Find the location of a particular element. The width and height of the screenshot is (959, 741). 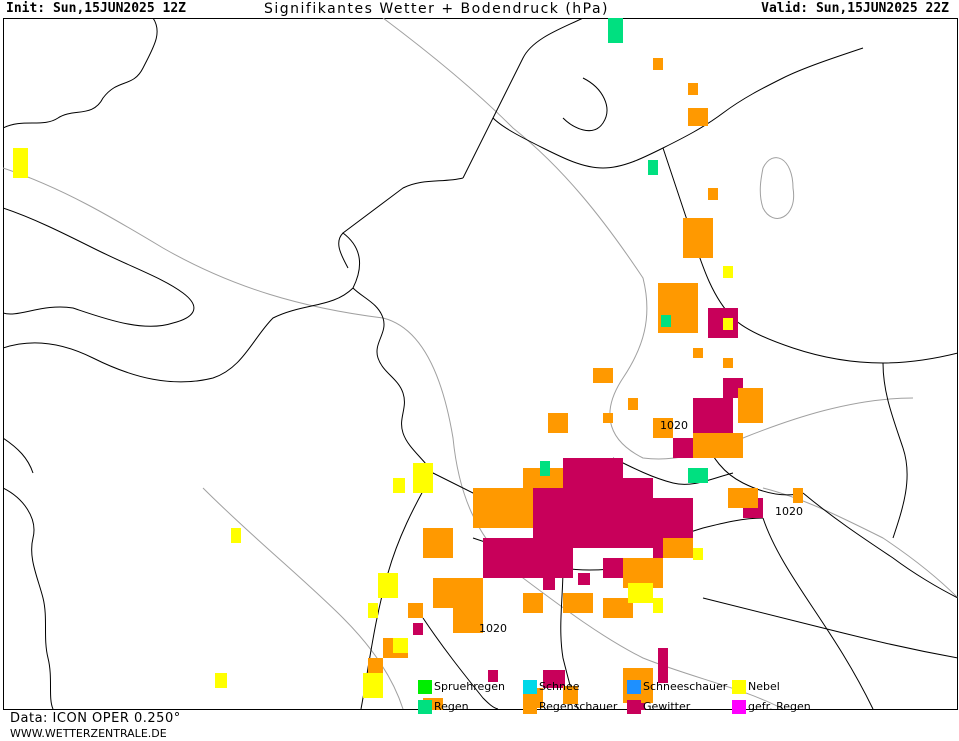

legend-label: gefr. Regen is located at coordinates (779, 706).